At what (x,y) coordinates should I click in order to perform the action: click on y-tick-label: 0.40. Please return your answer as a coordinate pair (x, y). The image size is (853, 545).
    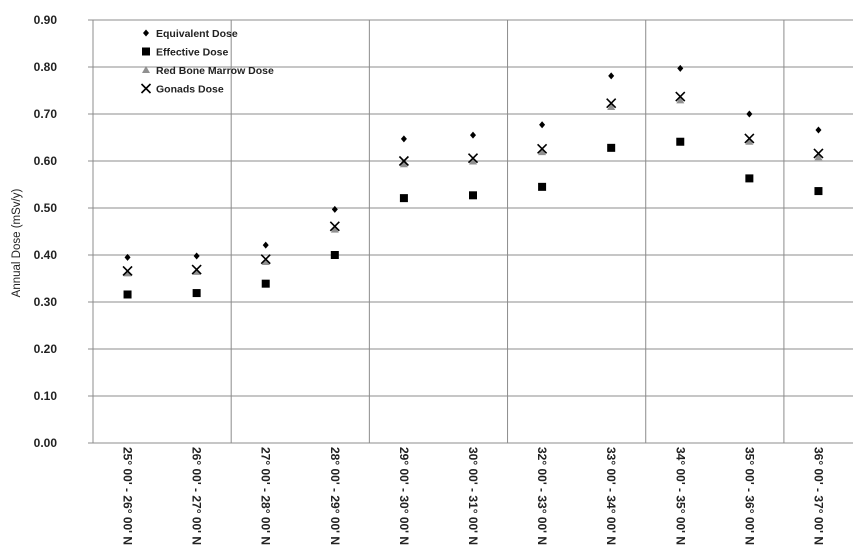
    Looking at the image, I should click on (46, 255).